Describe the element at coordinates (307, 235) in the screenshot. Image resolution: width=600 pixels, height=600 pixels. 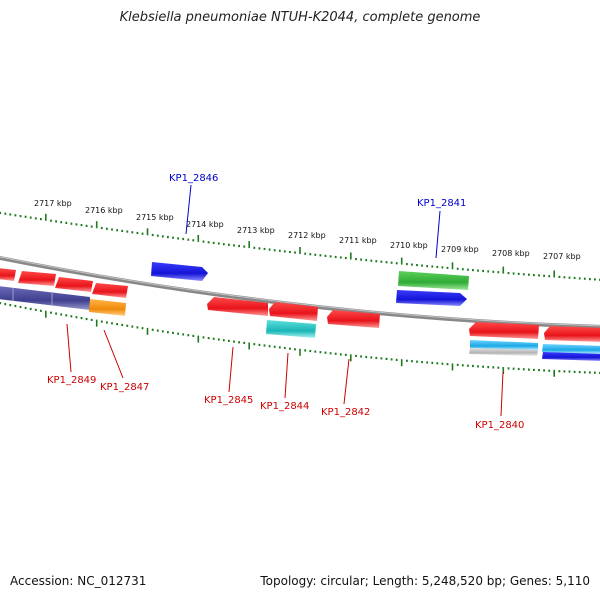
I see `scale-label: 2712 kbp` at that location.